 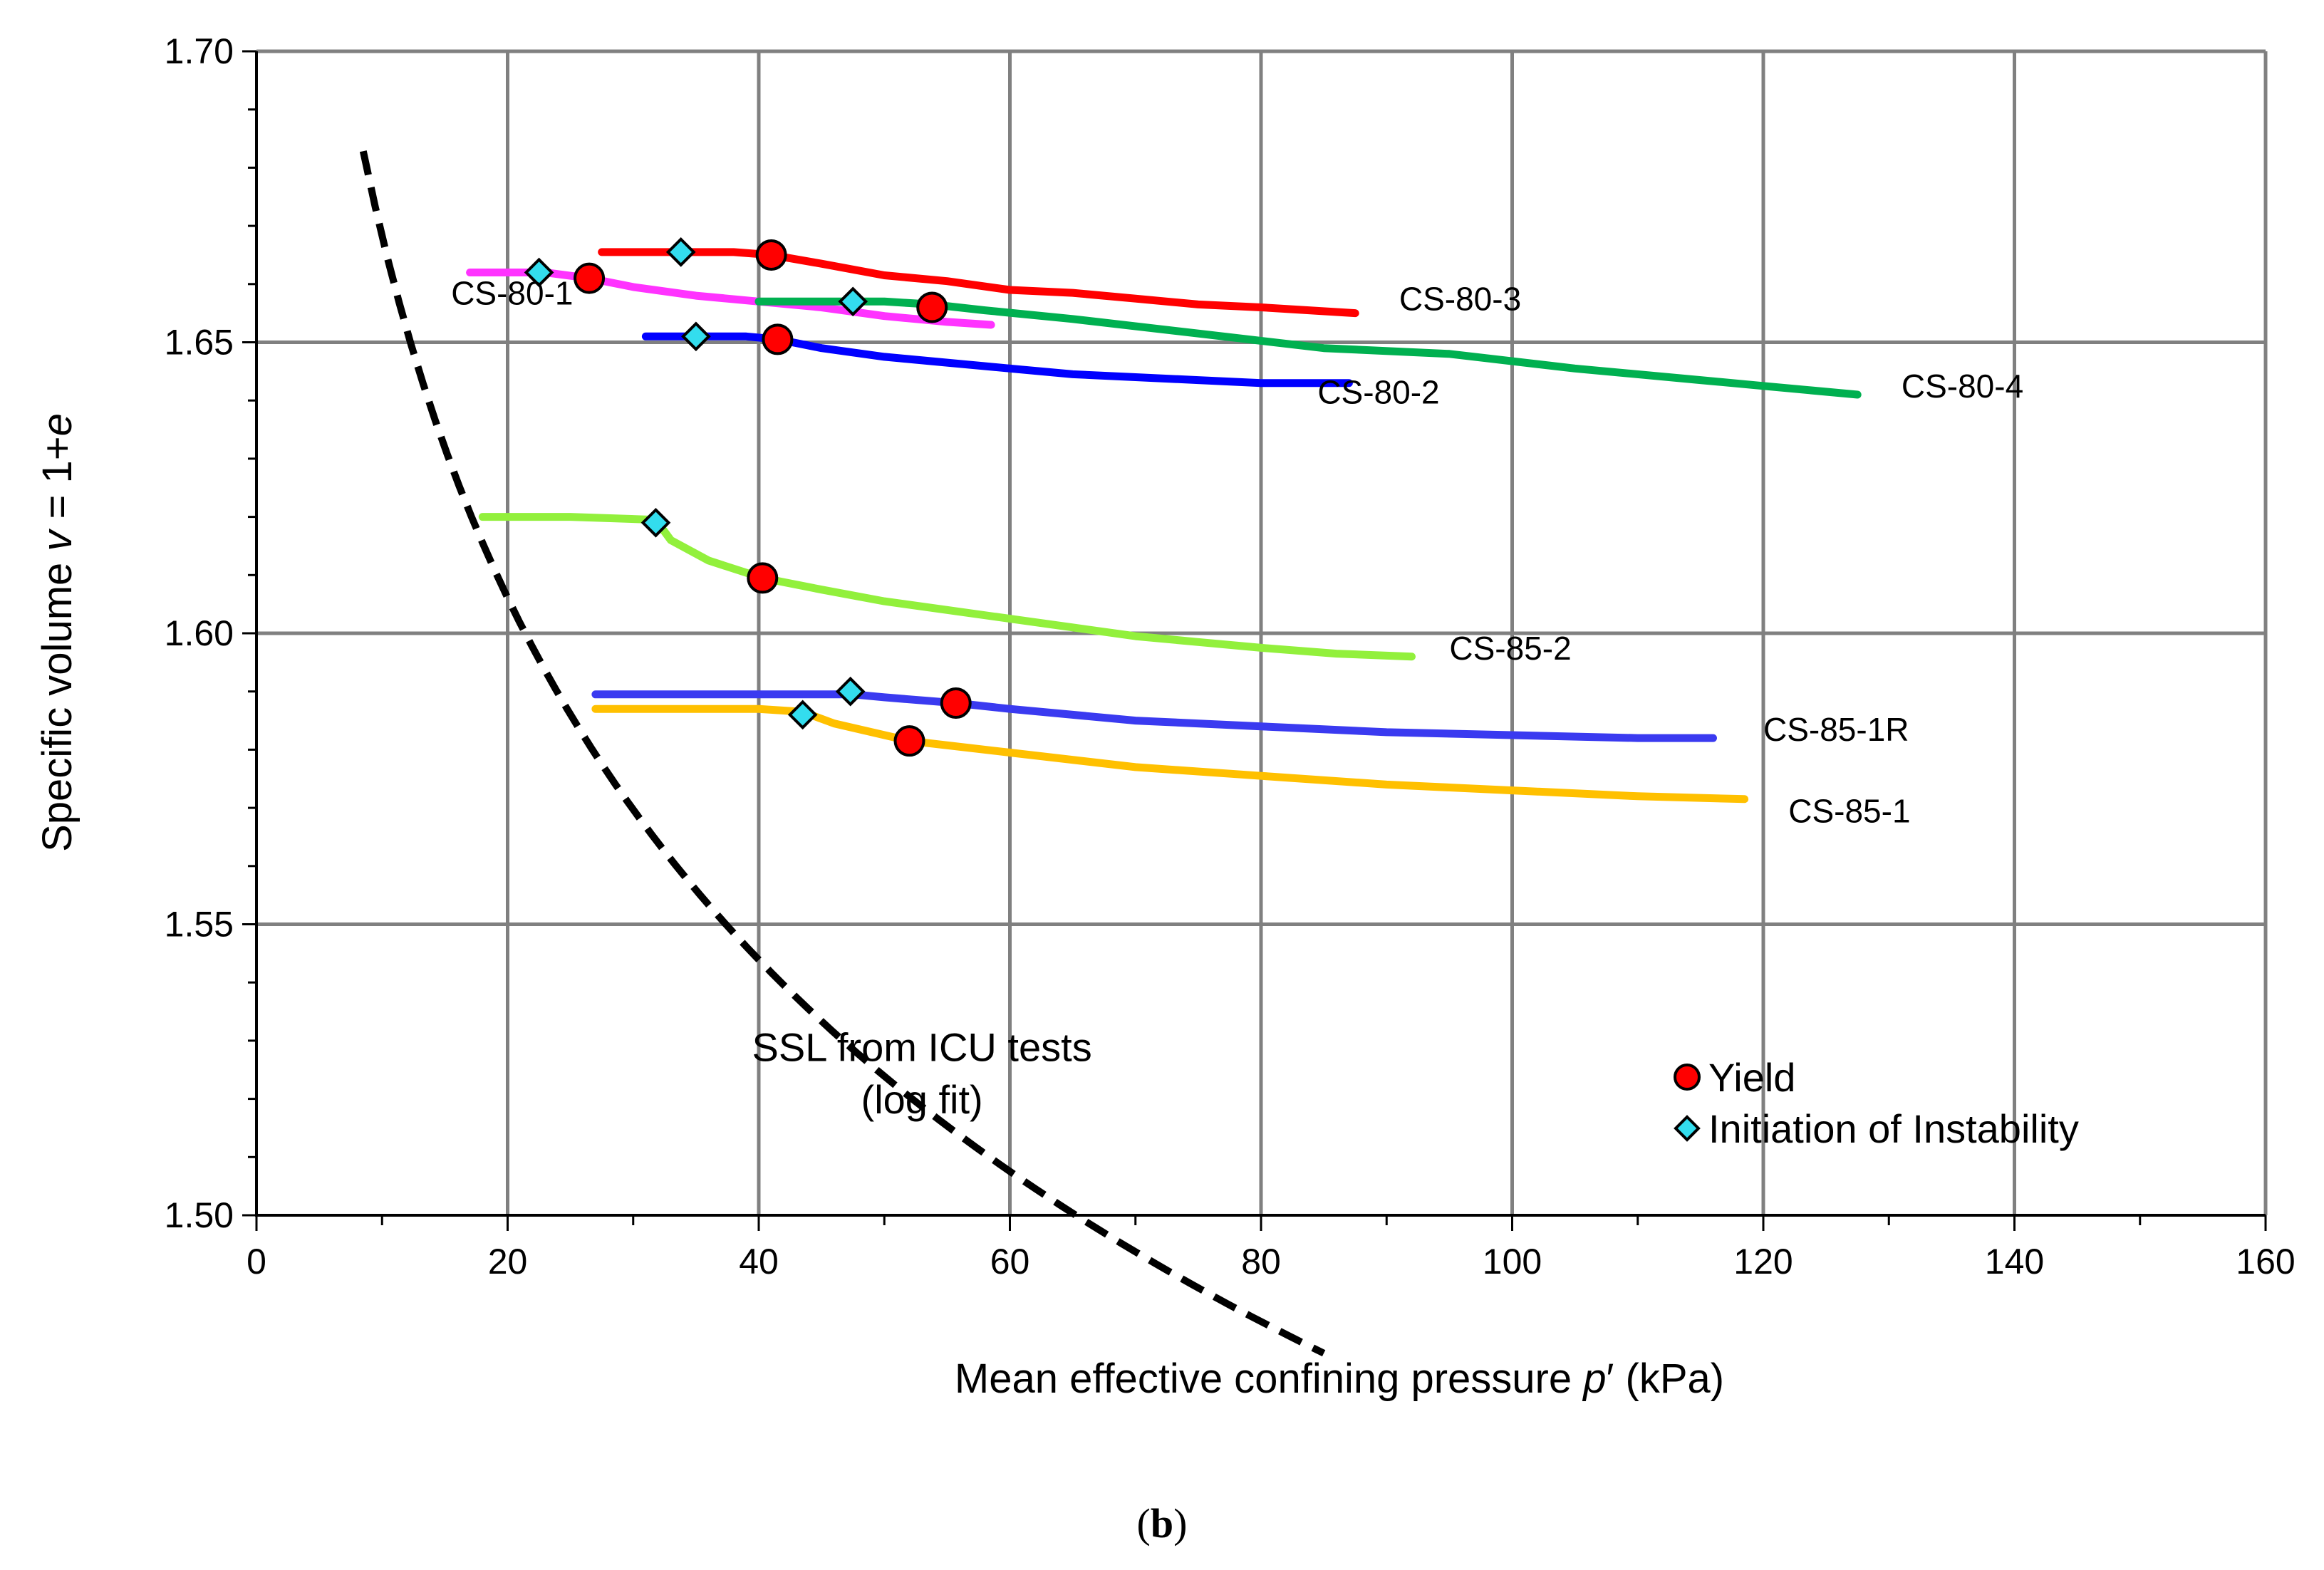 I want to click on y-tick-label: 1.50, so click(x=199, y=1215).